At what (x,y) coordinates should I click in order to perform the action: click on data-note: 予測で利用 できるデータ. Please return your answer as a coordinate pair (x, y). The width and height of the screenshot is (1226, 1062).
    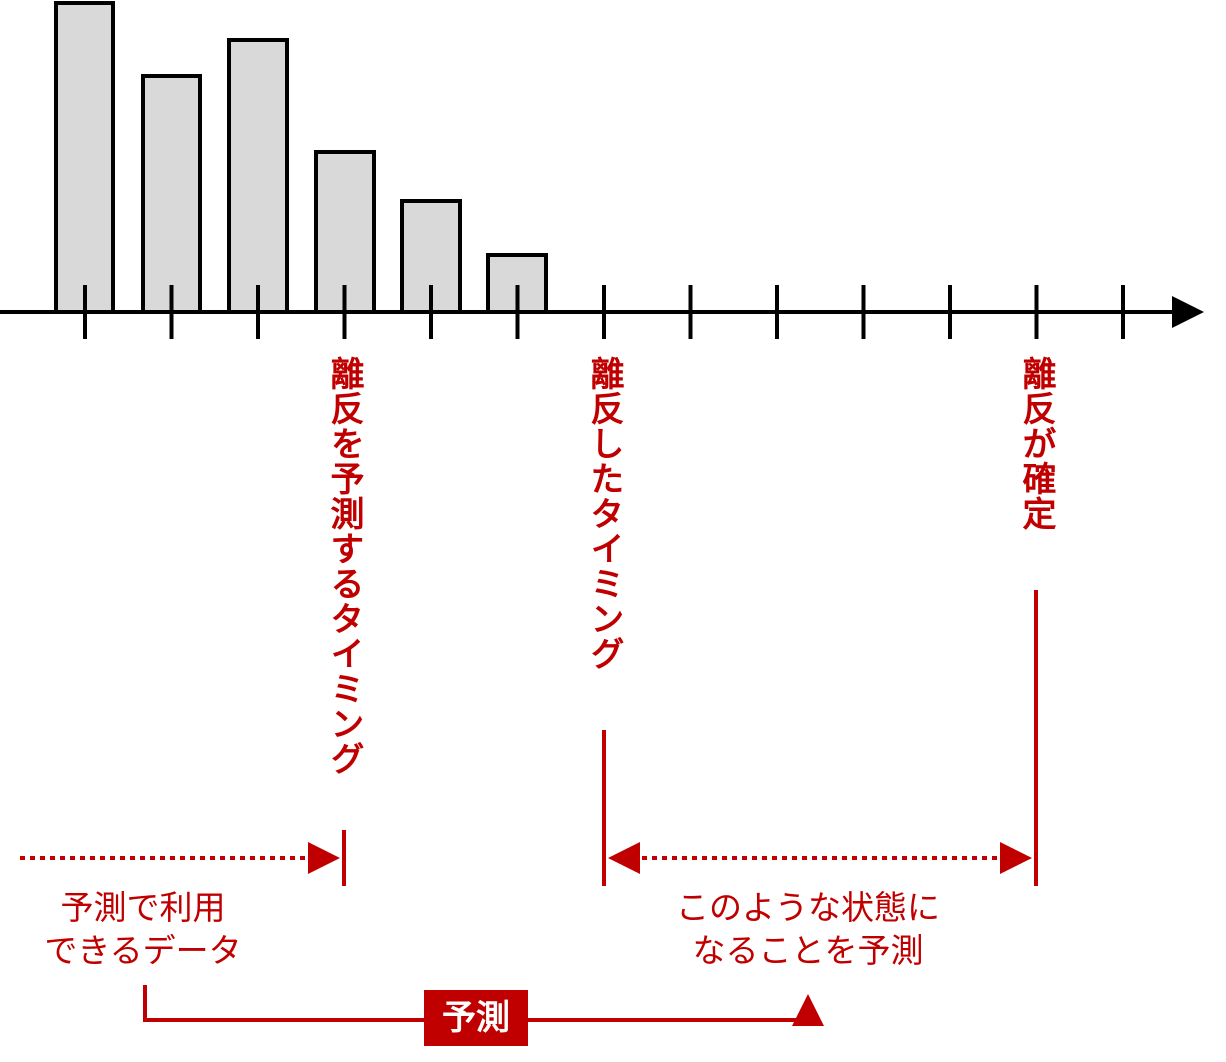
    Looking at the image, I should click on (142, 929).